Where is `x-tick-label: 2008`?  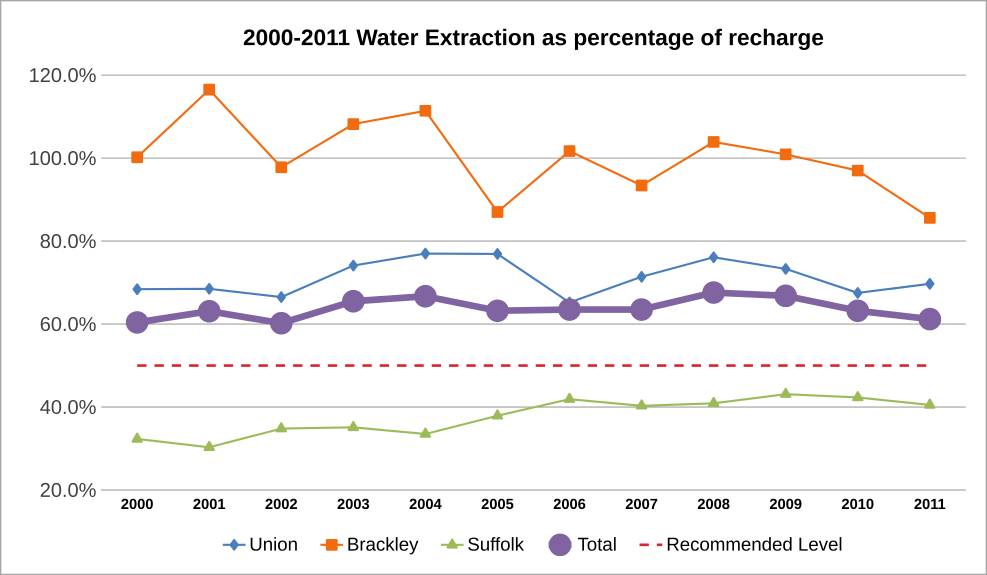 x-tick-label: 2008 is located at coordinates (714, 504).